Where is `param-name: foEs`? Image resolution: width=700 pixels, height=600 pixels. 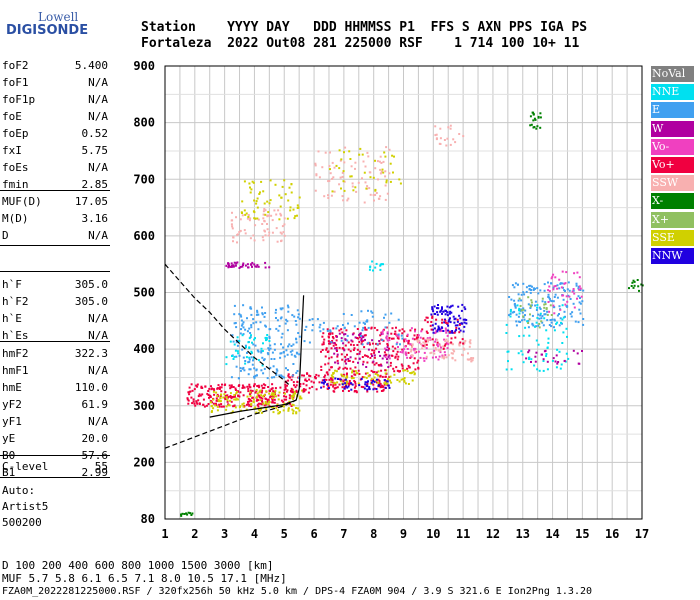 param-name: foEs is located at coordinates (15, 167).